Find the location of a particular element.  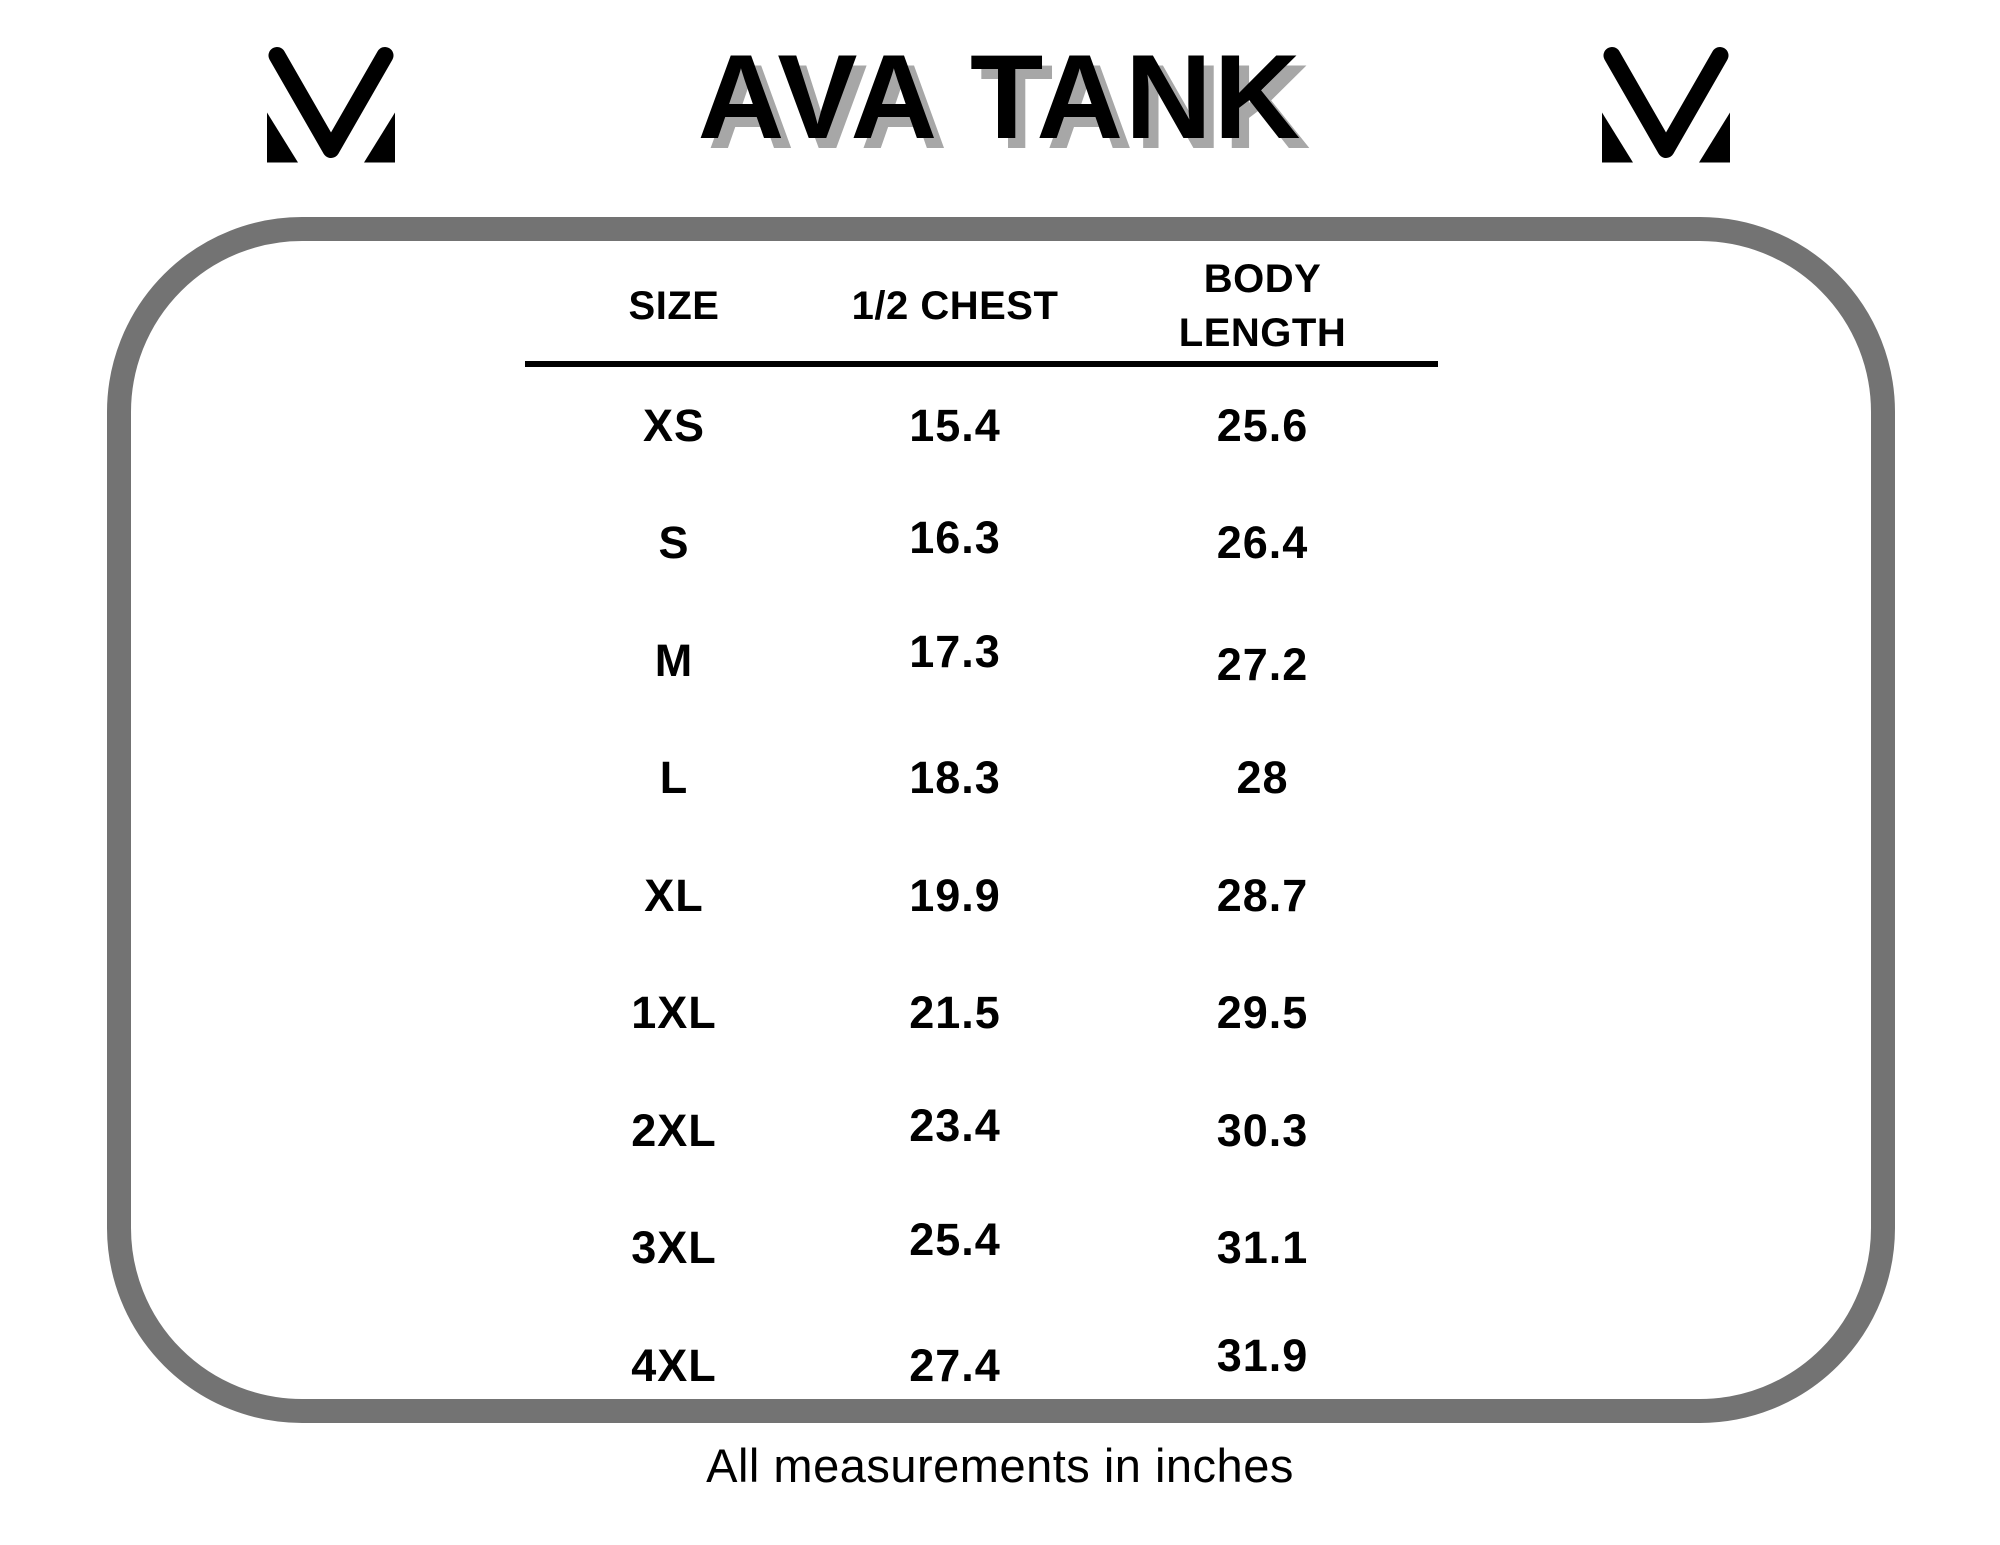

cell-4xl-half-chest: 27.4 is located at coordinates (955, 1365).